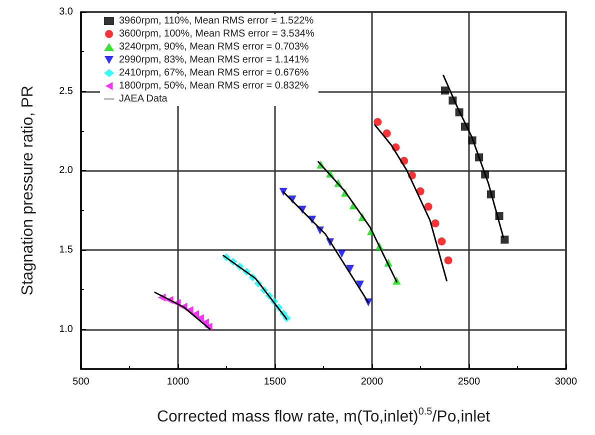 Image resolution: width=595 pixels, height=435 pixels. I want to click on x-tick-label: 500, so click(81, 382).